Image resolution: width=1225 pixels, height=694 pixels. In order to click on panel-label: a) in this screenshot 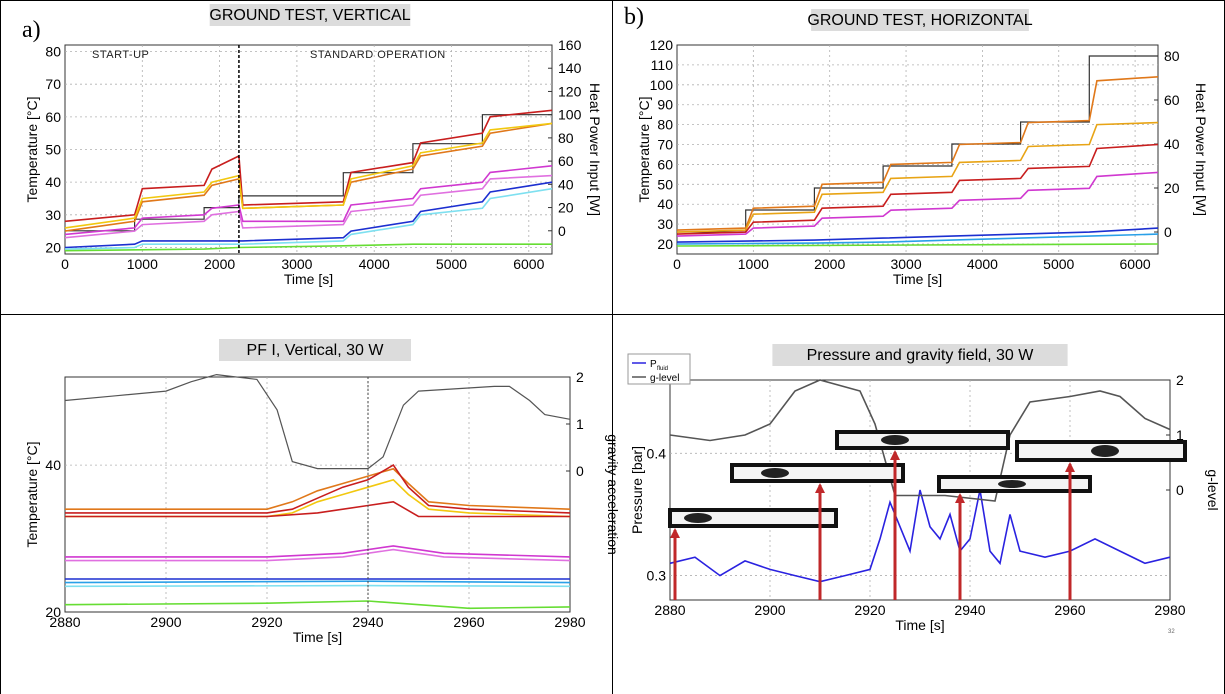, I will do `click(31, 30)`.